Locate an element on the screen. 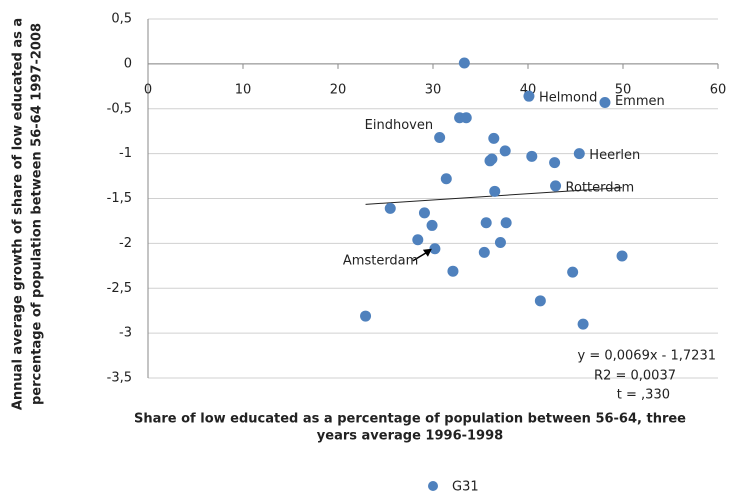 The image size is (733, 493). x-tick-label: 50 is located at coordinates (623, 89).